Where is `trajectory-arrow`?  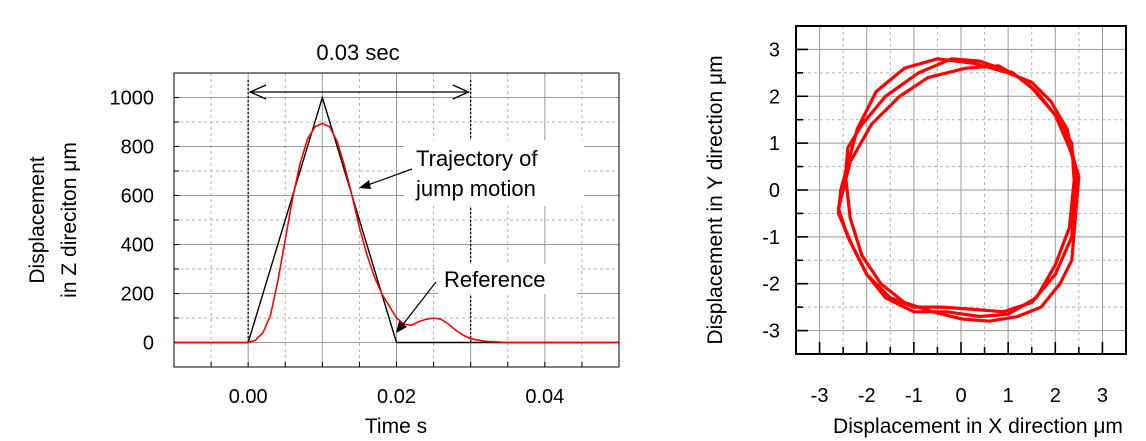 trajectory-arrow is located at coordinates (388, 177).